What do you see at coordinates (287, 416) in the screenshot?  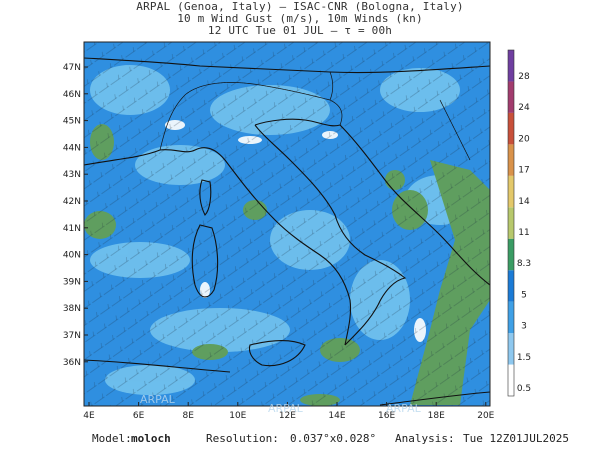 I see `lon-label: 12E` at bounding box center [287, 416].